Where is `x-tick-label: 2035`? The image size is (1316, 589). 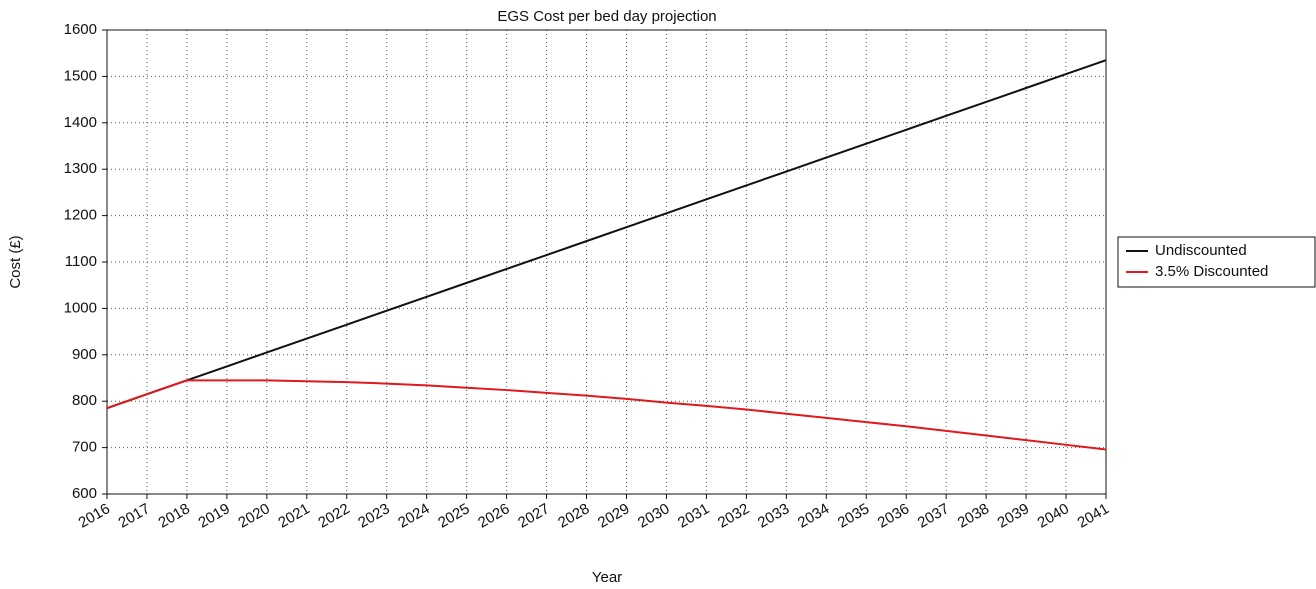
x-tick-label: 2035 is located at coordinates (853, 515).